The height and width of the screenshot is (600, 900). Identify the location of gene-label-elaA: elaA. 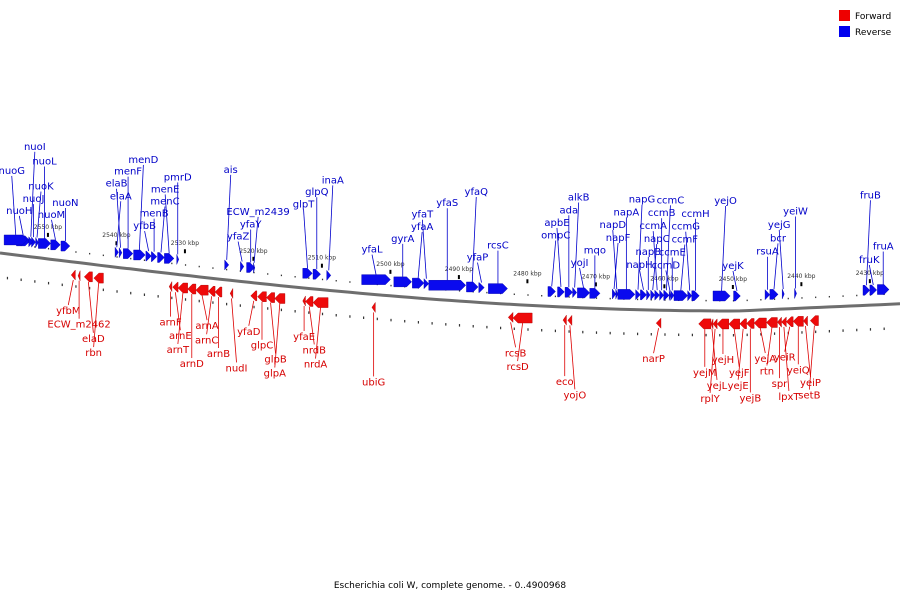
(121, 196).